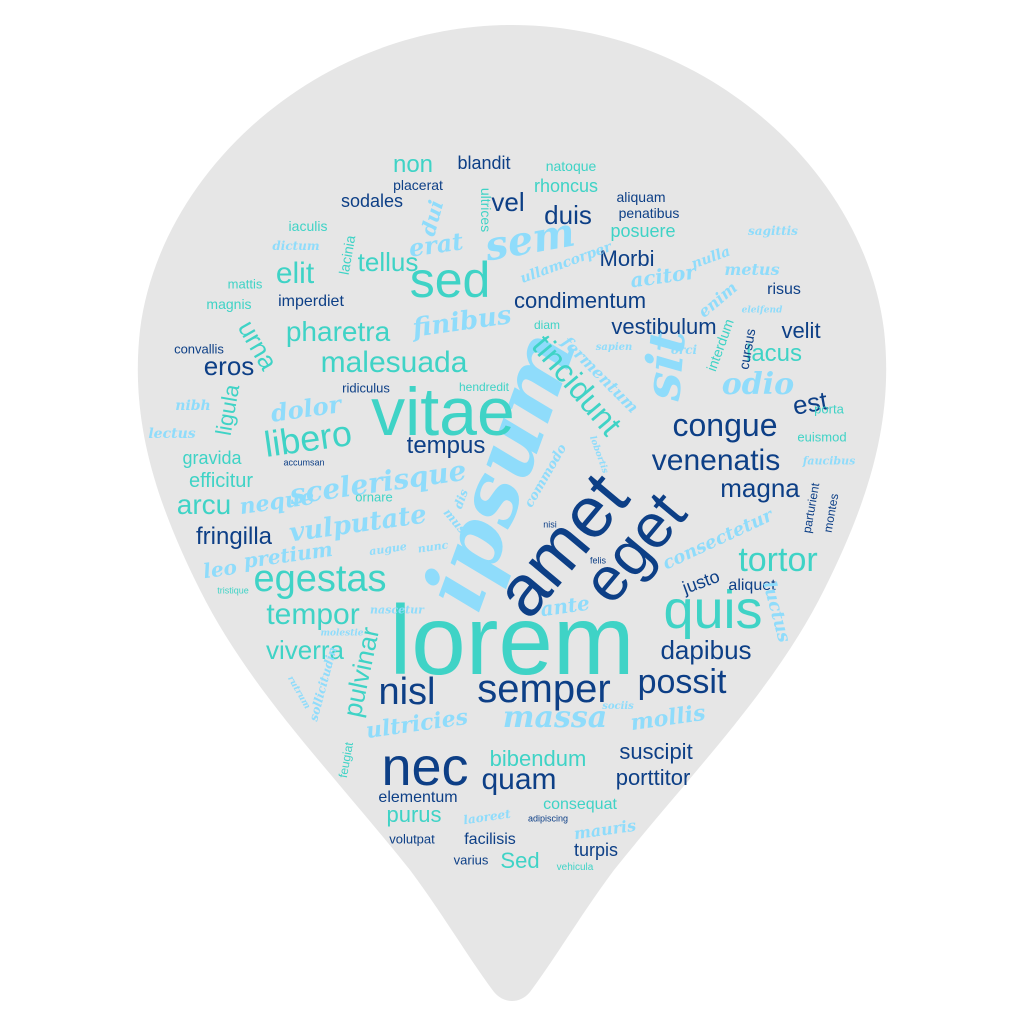  I want to click on word-massa: massa, so click(555, 717).